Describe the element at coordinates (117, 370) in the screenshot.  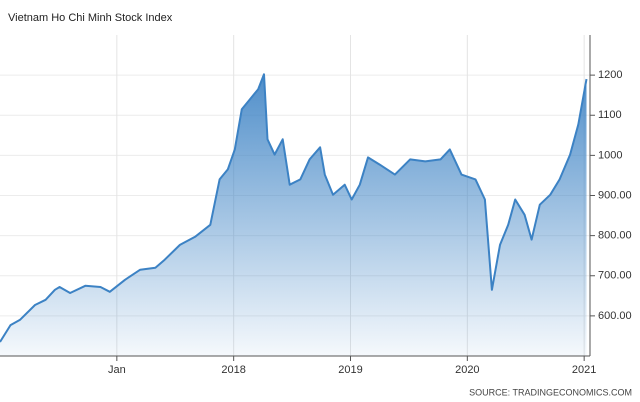
I see `x-tick-label: Jan` at that location.